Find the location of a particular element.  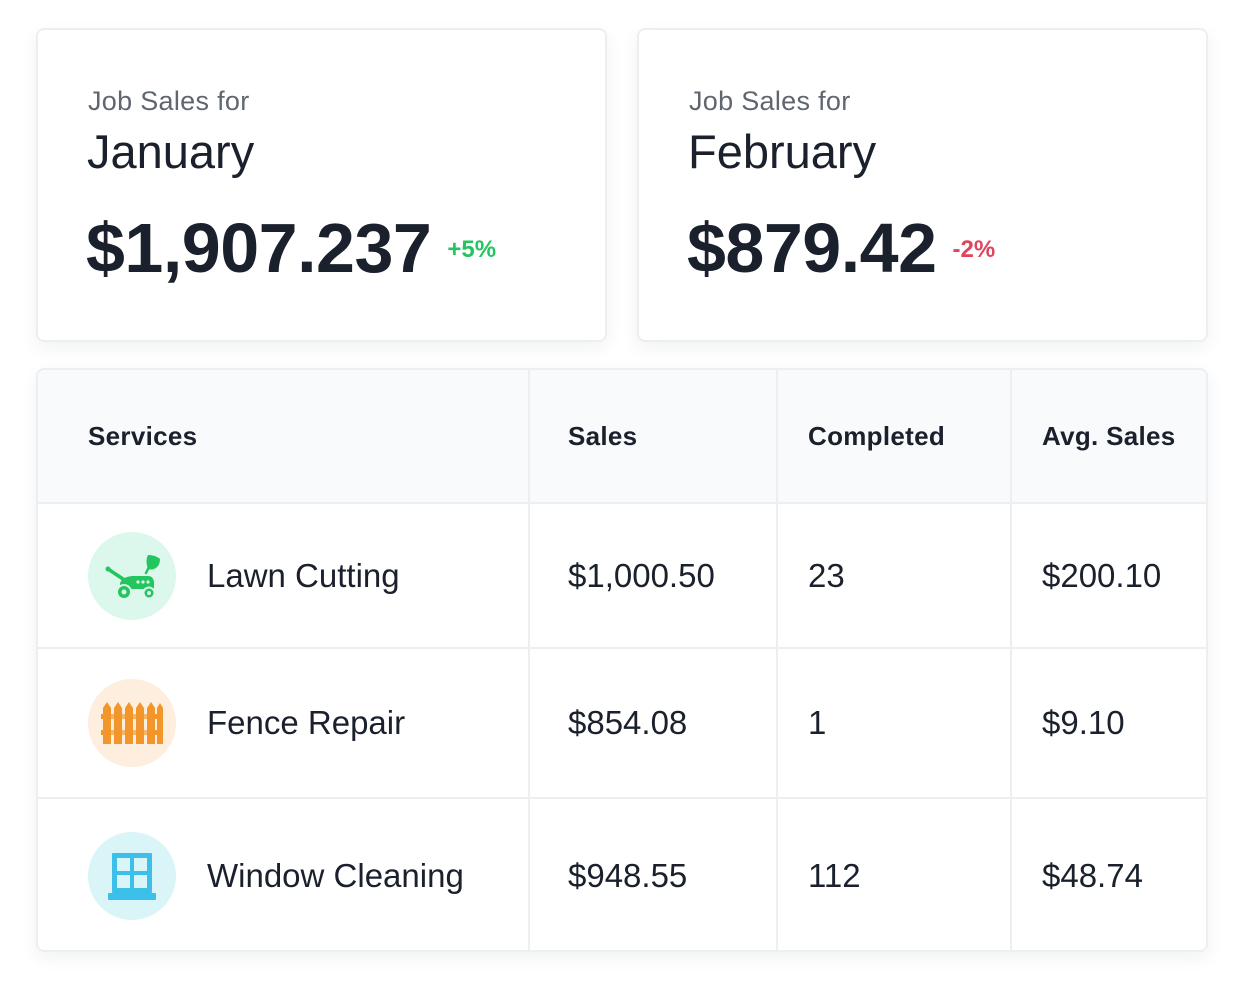

lawn-mower-icon is located at coordinates (132, 575).